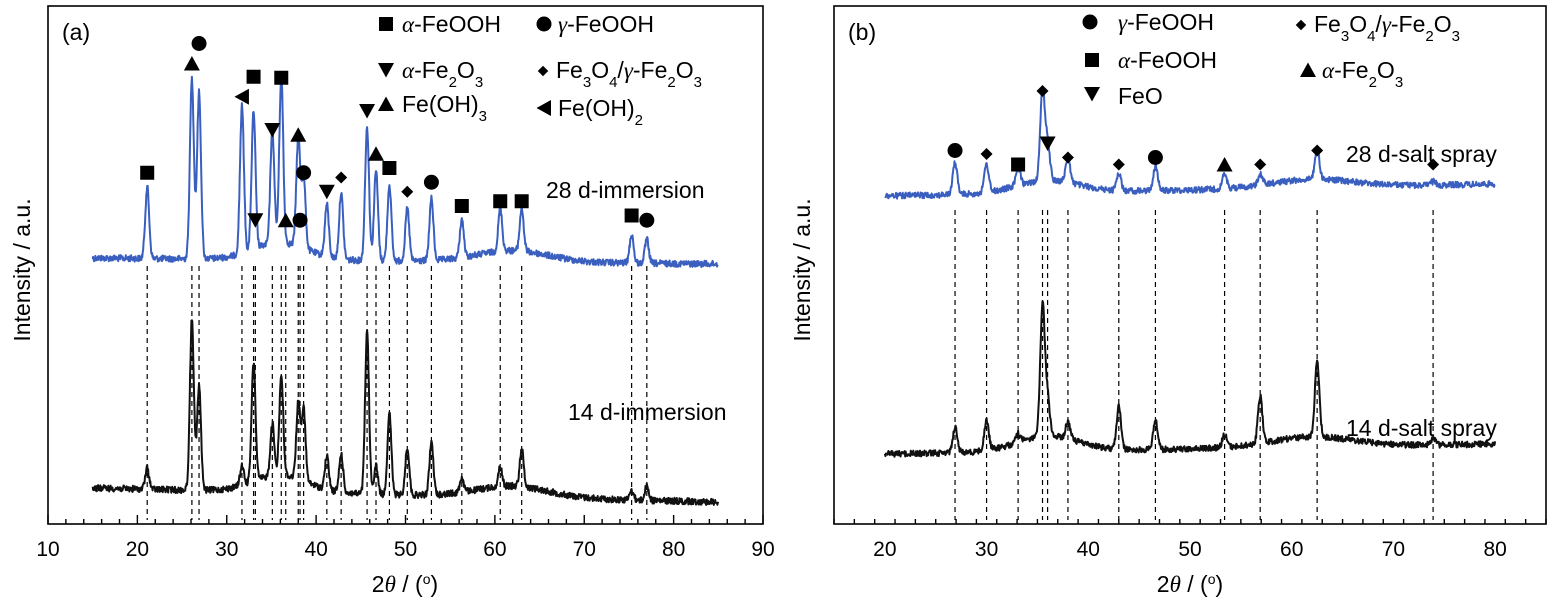 The height and width of the screenshot is (606, 1556). What do you see at coordinates (802, 269) in the screenshot?
I see `panel-b-ylabel: Intensity / a.u.` at bounding box center [802, 269].